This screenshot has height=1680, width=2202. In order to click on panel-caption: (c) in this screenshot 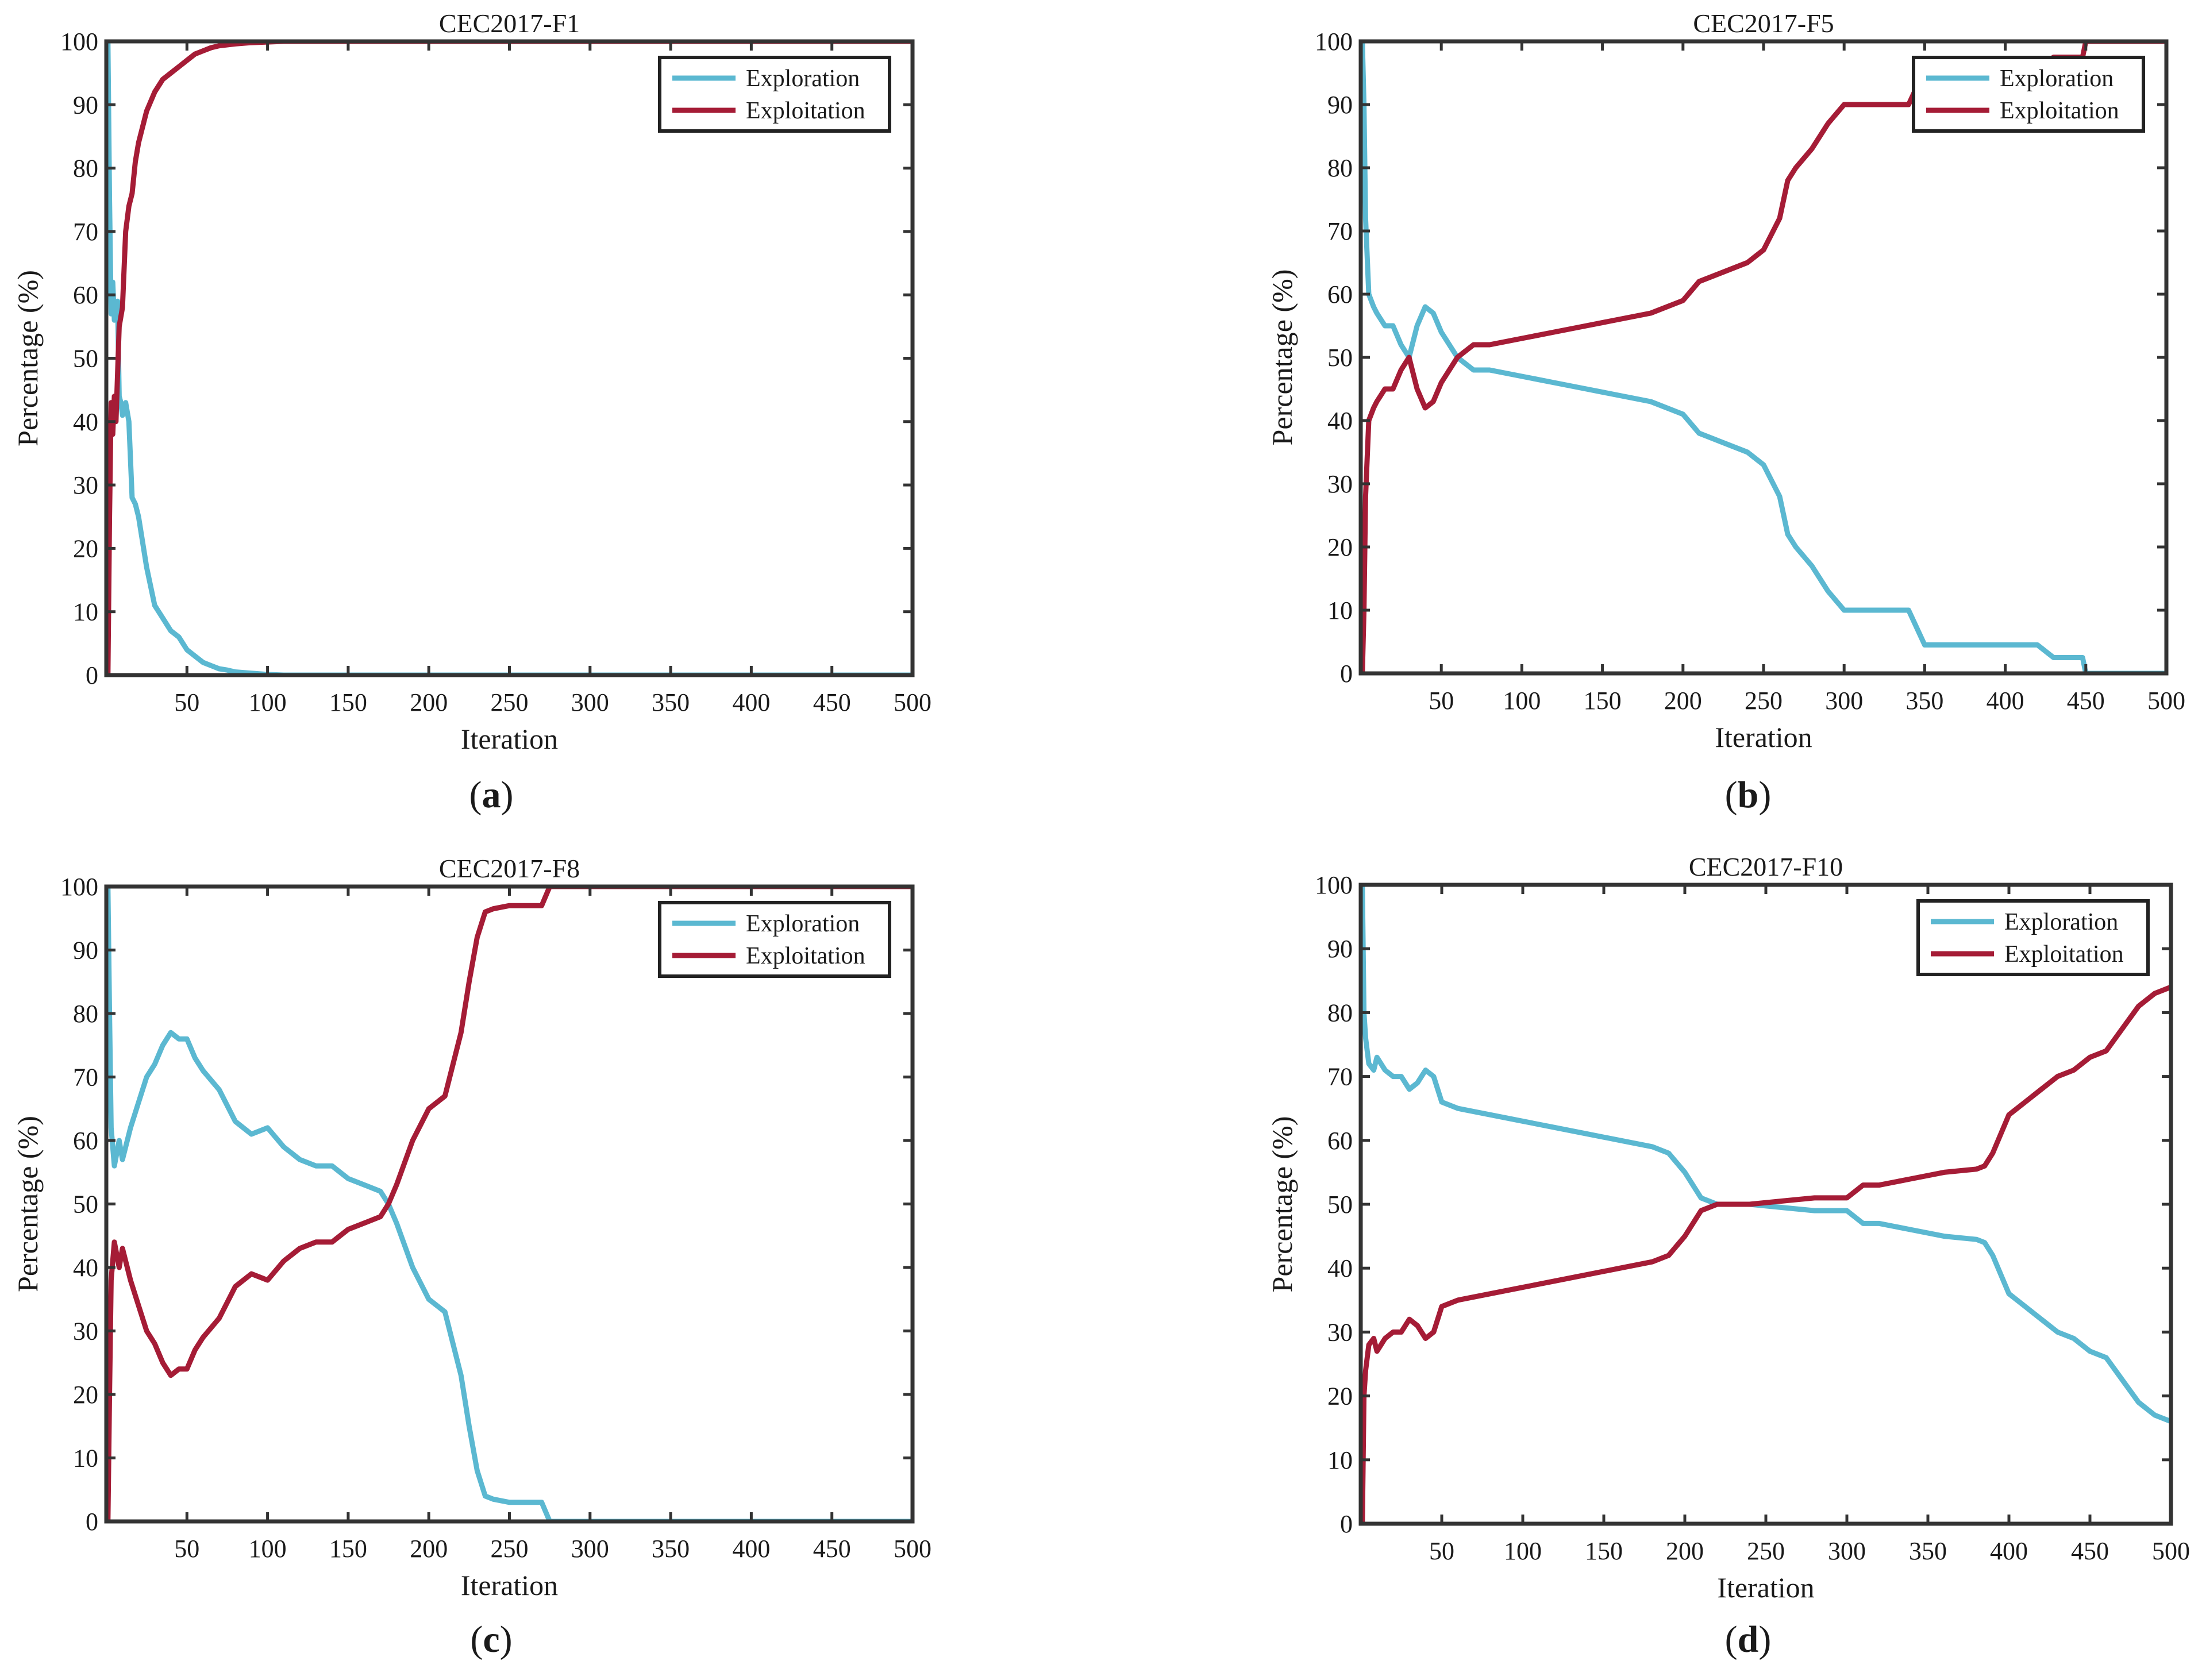, I will do `click(491, 1639)`.